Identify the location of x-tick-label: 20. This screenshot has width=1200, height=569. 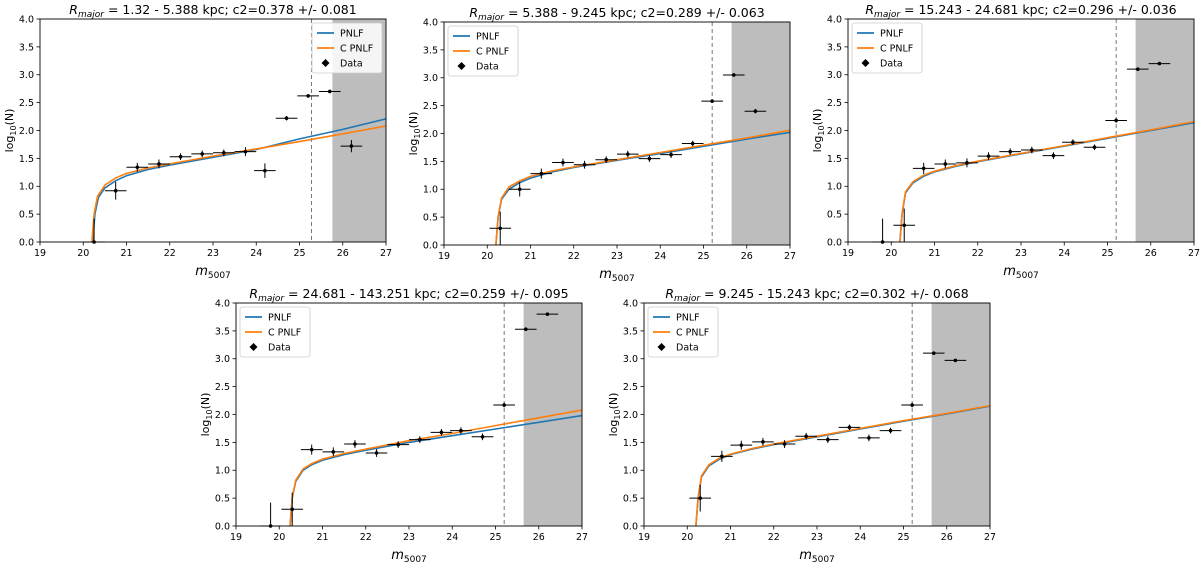
(891, 253).